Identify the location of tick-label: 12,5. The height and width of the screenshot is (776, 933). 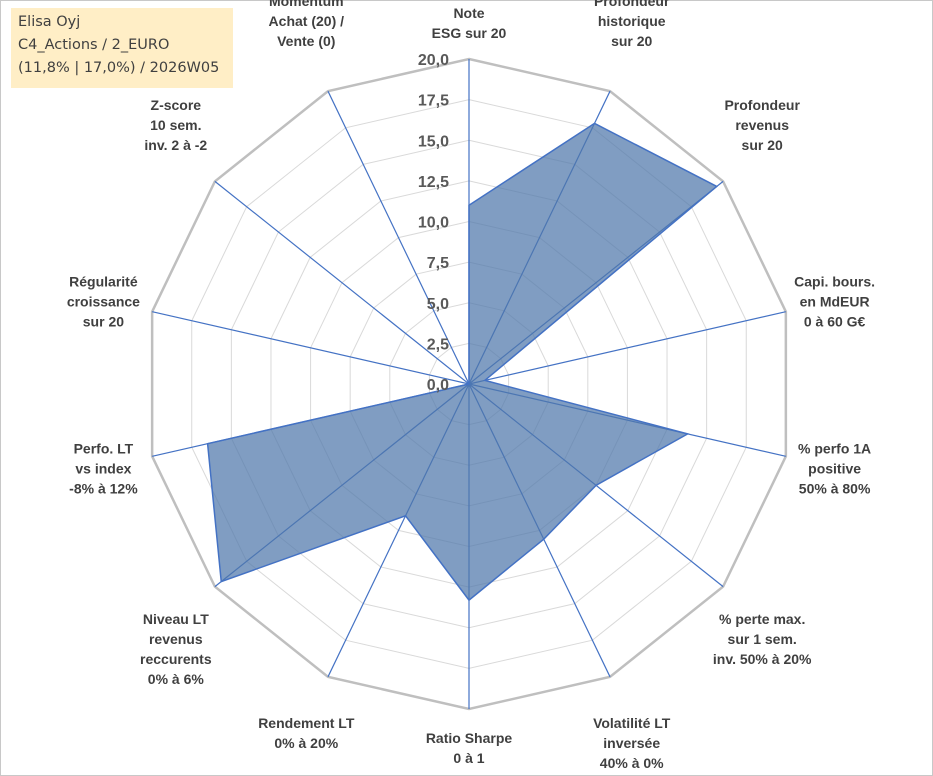
(433, 182).